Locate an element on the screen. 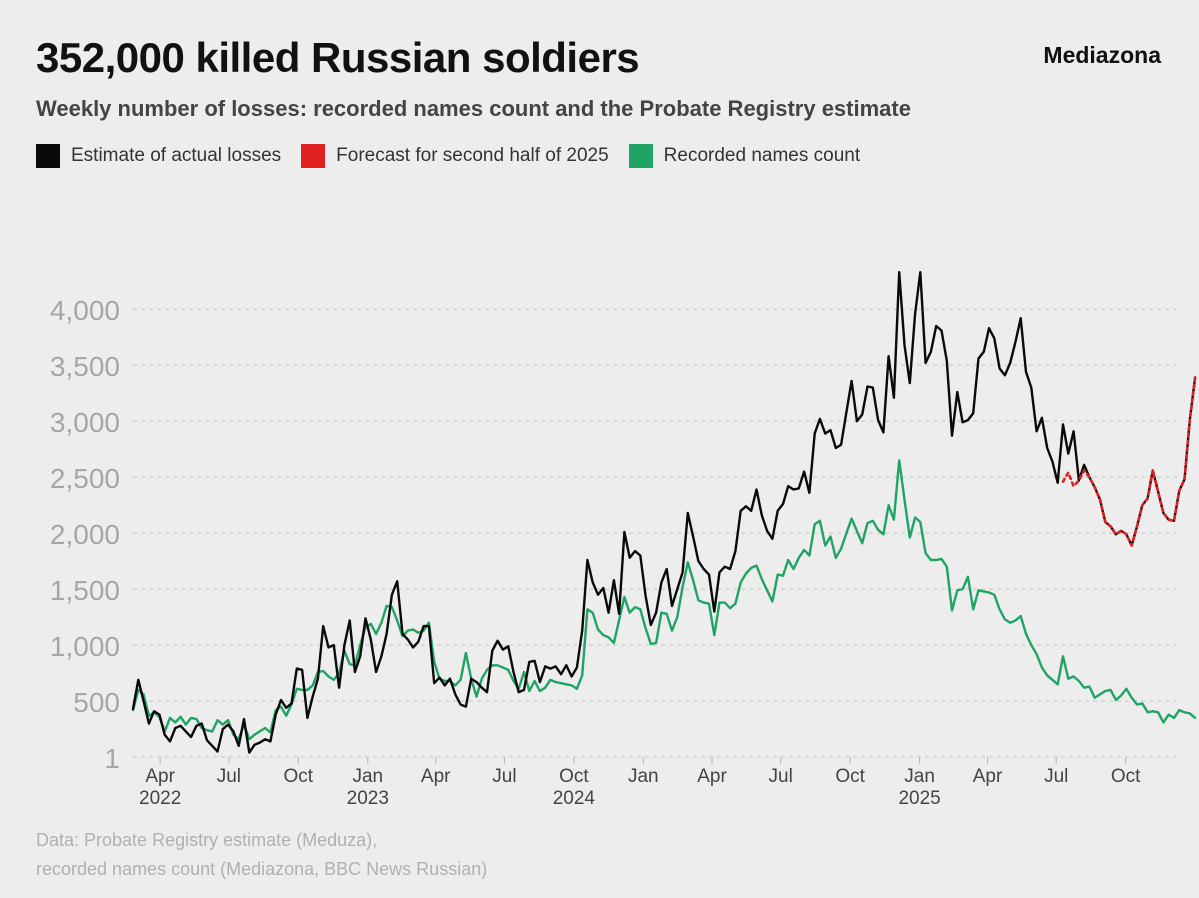 Image resolution: width=1199 pixels, height=898 pixels. legend-item-recorded: Recorded names count is located at coordinates (744, 156).